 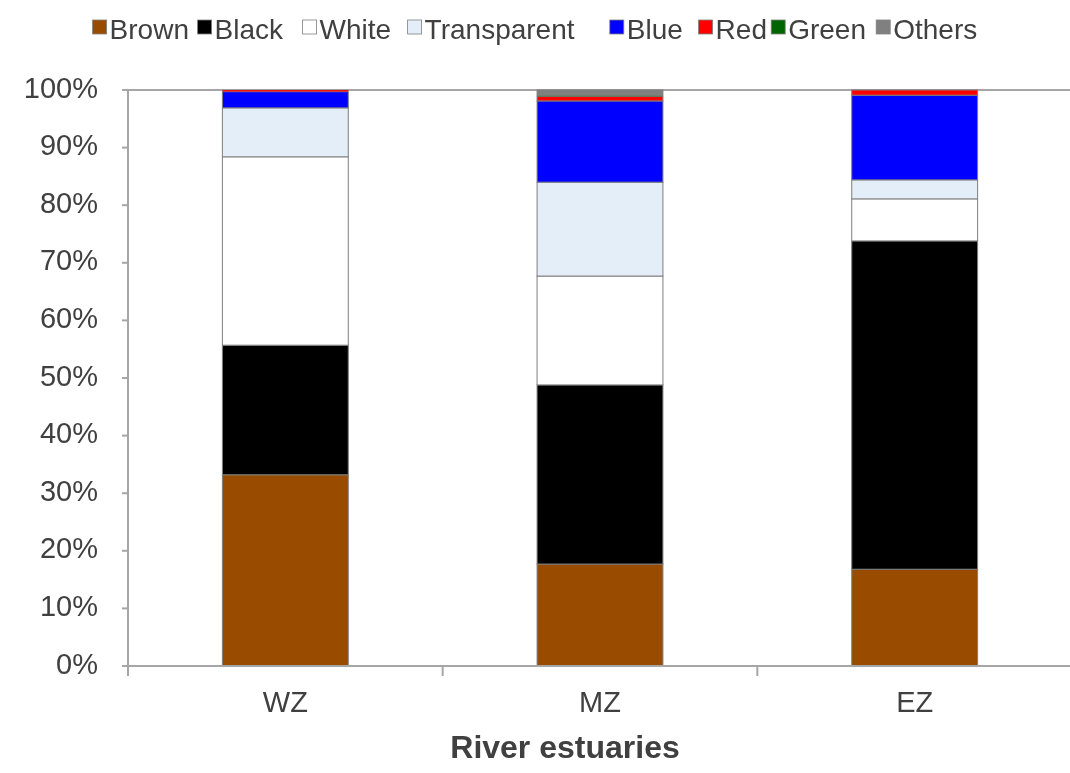 What do you see at coordinates (565, 747) in the screenshot?
I see `x-axis-title: River estuaries` at bounding box center [565, 747].